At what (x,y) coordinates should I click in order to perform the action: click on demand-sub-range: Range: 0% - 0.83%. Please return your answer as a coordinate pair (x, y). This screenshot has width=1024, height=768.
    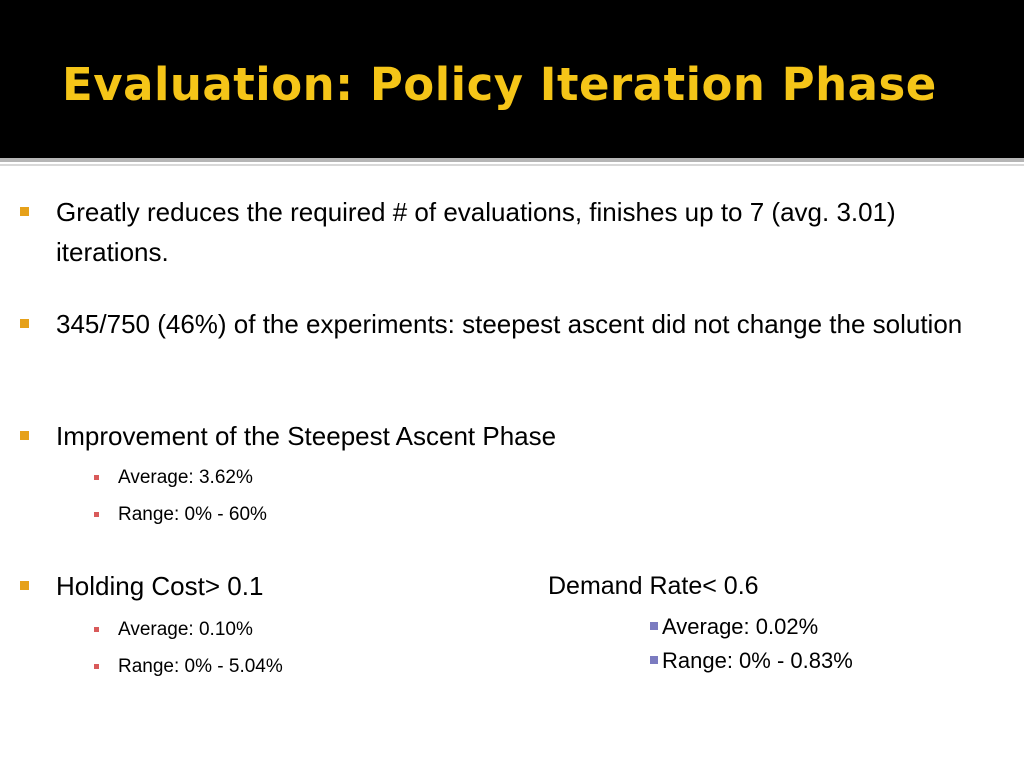
    Looking at the image, I should click on (751, 661).